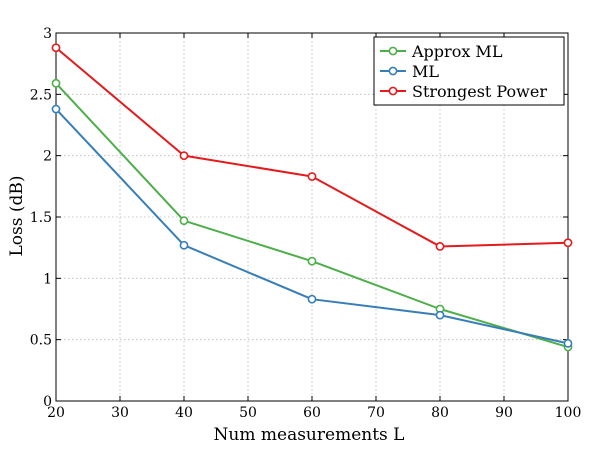 This screenshot has width=598, height=452. What do you see at coordinates (393, 91) in the screenshot?
I see `legend-swatch-marker-strongest-power` at bounding box center [393, 91].